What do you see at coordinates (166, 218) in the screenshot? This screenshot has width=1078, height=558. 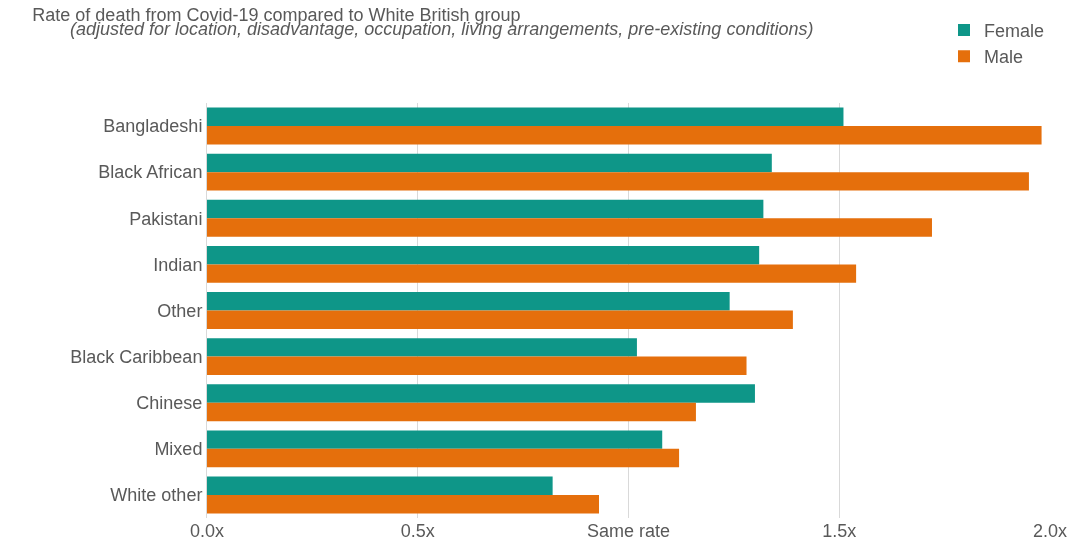 I see `y-tick-label: Pakistani` at bounding box center [166, 218].